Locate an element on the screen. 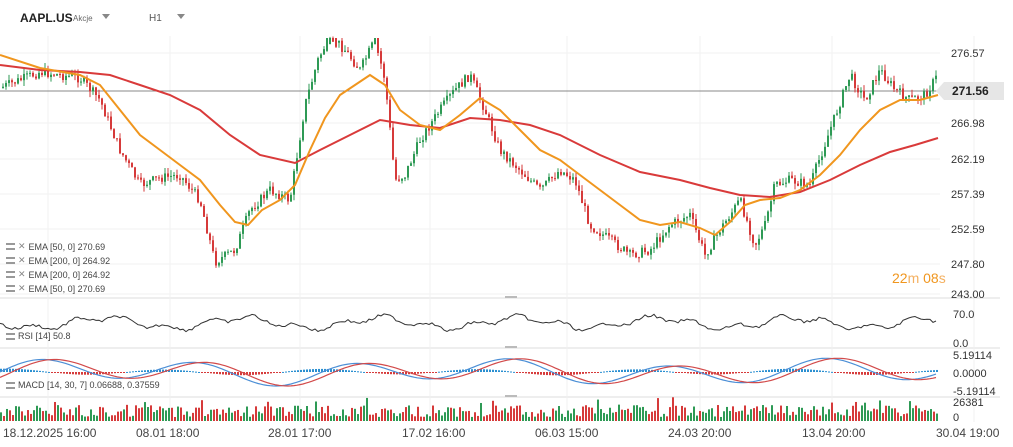 This screenshot has width=1013, height=447. symbol-dropdown-icon is located at coordinates (106, 16).